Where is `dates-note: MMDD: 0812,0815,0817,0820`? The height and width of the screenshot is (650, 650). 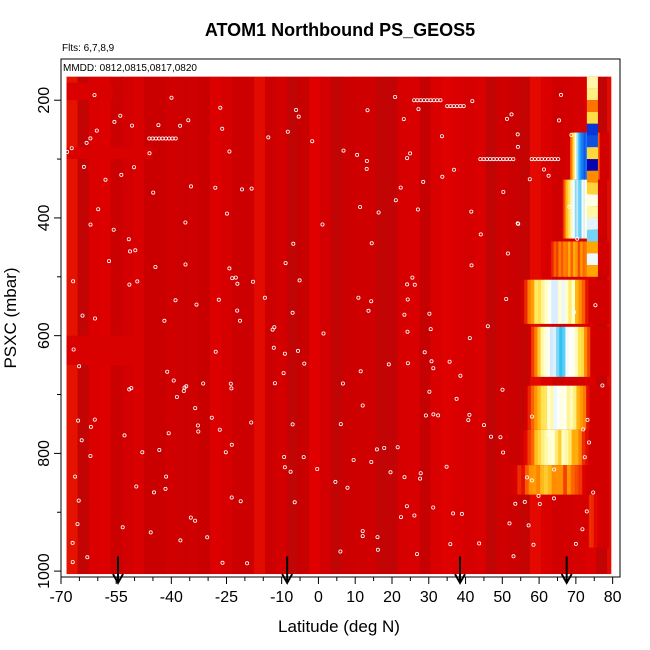
dates-note: MMDD: 0812,0815,0817,0820 is located at coordinates (130, 68).